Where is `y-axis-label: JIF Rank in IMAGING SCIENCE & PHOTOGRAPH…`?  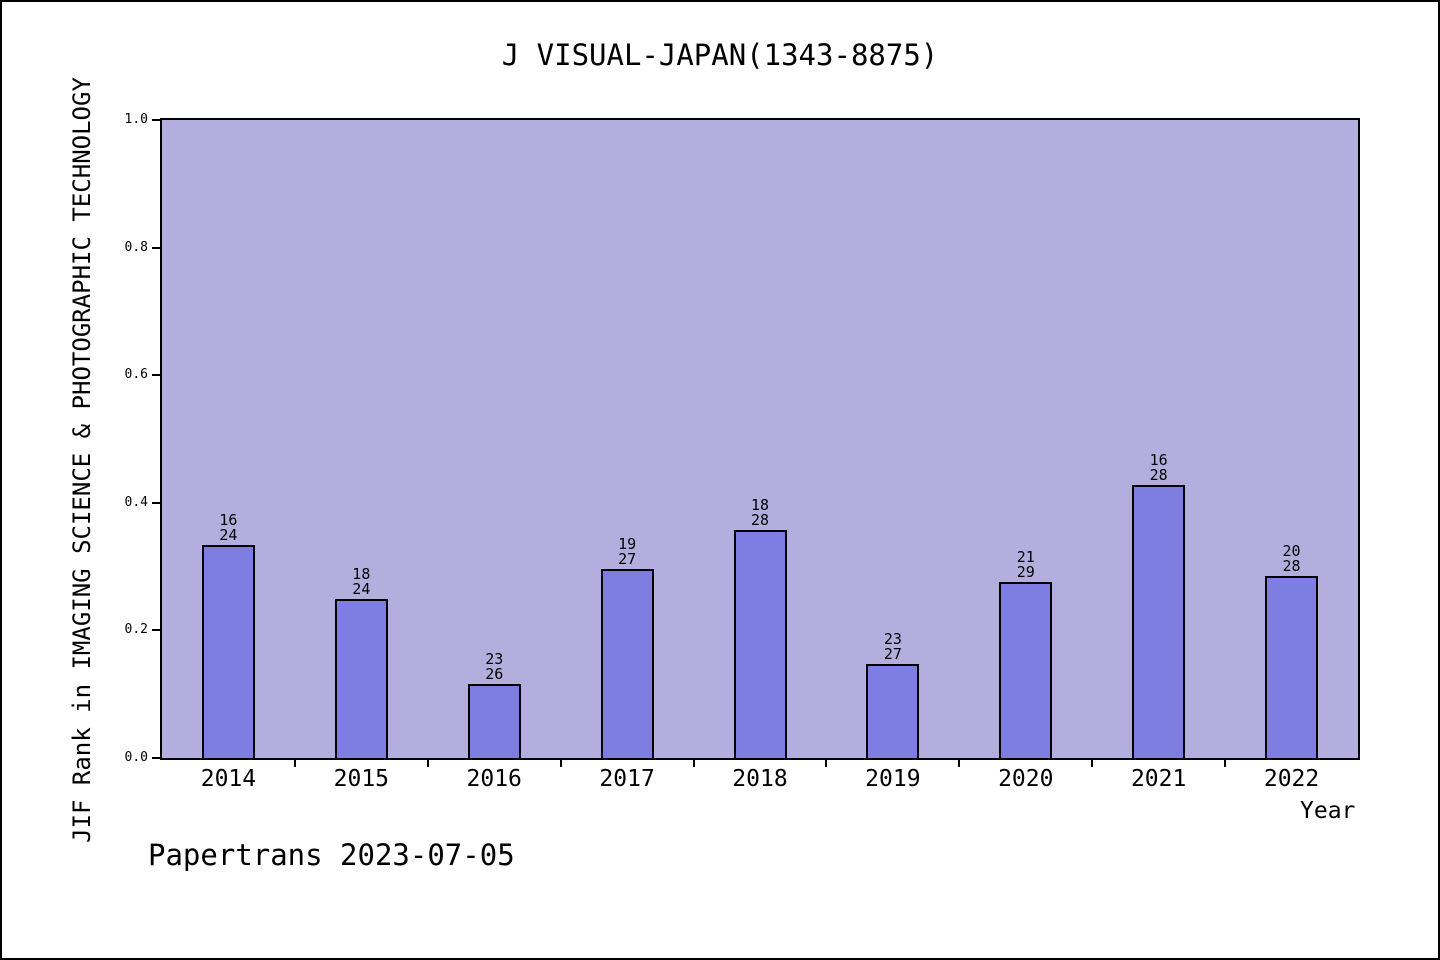 y-axis-label: JIF Rank in IMAGING SCIENCE & PHOTOGRAPH… is located at coordinates (82, 460).